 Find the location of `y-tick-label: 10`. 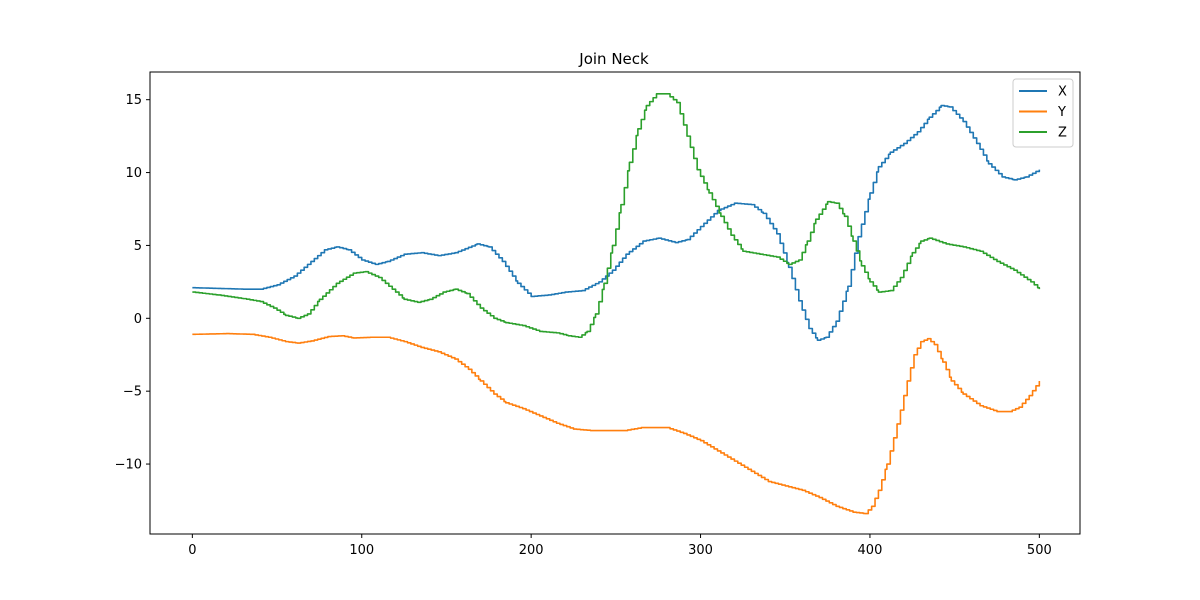

y-tick-label: 10 is located at coordinates (133, 173).